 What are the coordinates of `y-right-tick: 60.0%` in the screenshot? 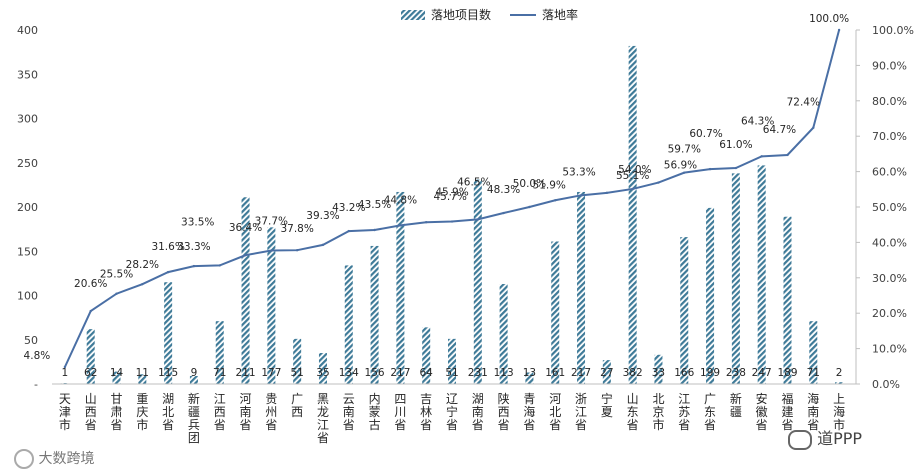 It's located at (889, 172).